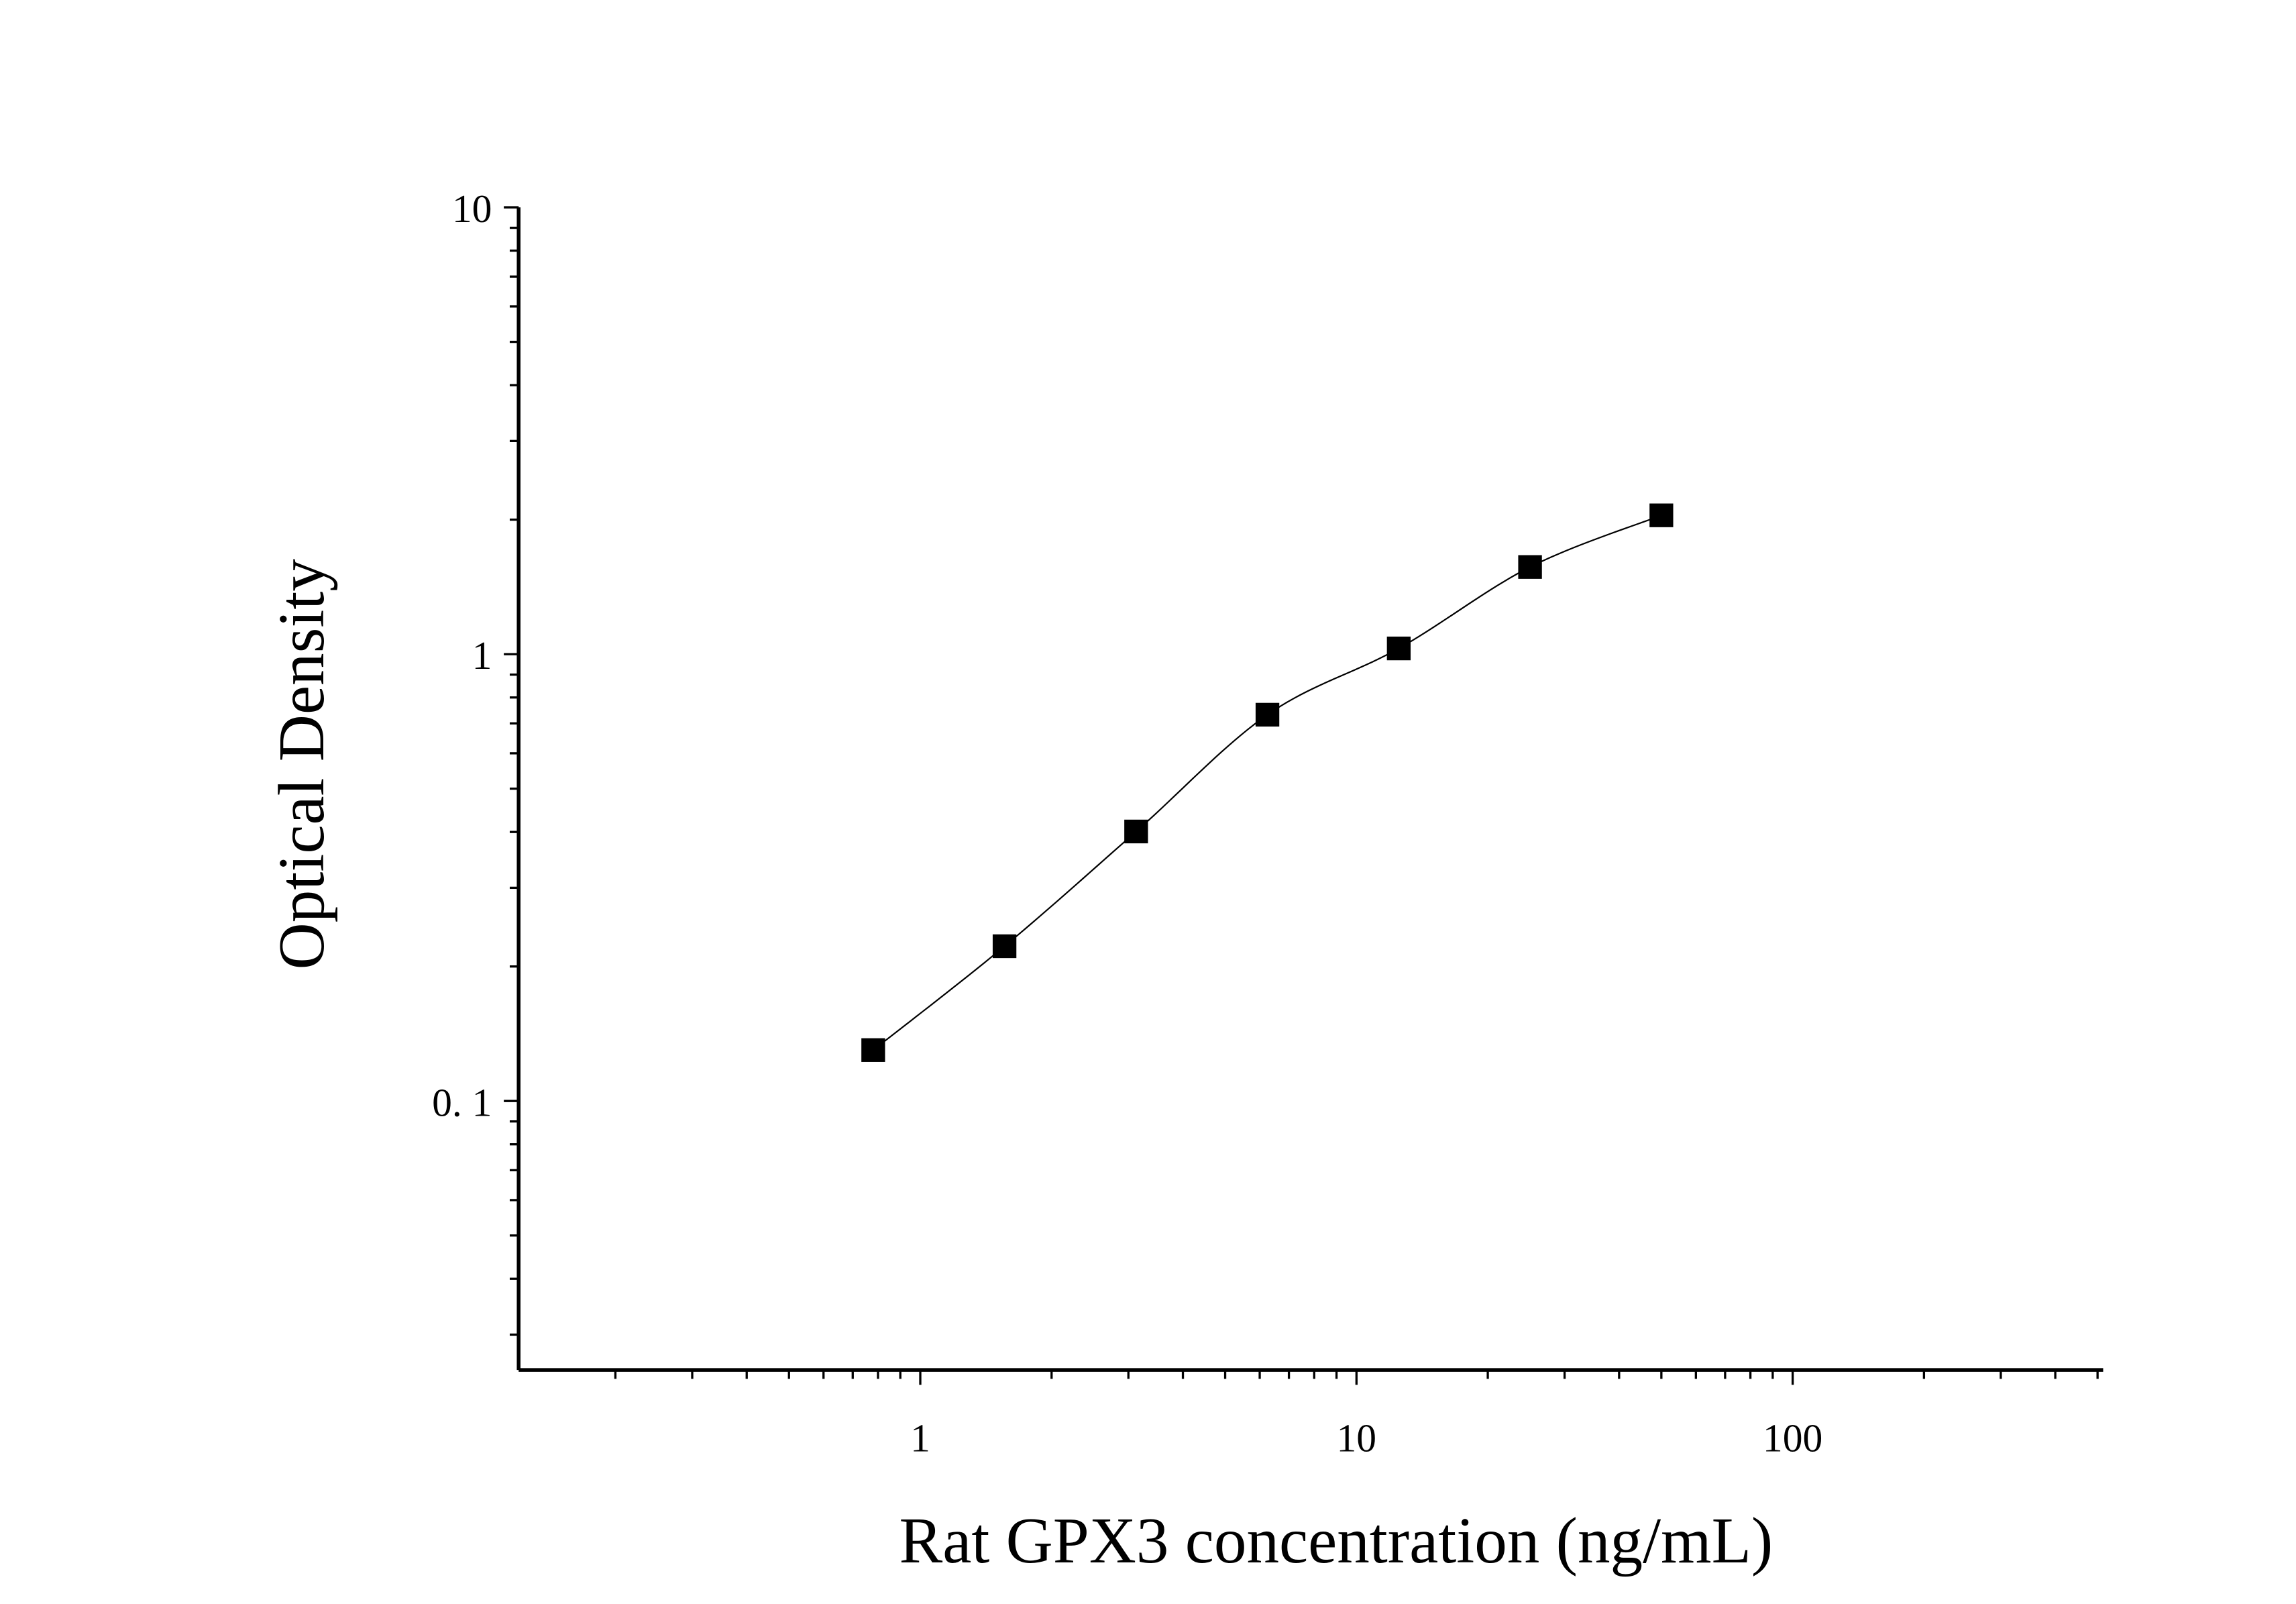 This screenshot has width=2296, height=1604. What do you see at coordinates (920, 1438) in the screenshot?
I see `x-tick-label: 1` at bounding box center [920, 1438].